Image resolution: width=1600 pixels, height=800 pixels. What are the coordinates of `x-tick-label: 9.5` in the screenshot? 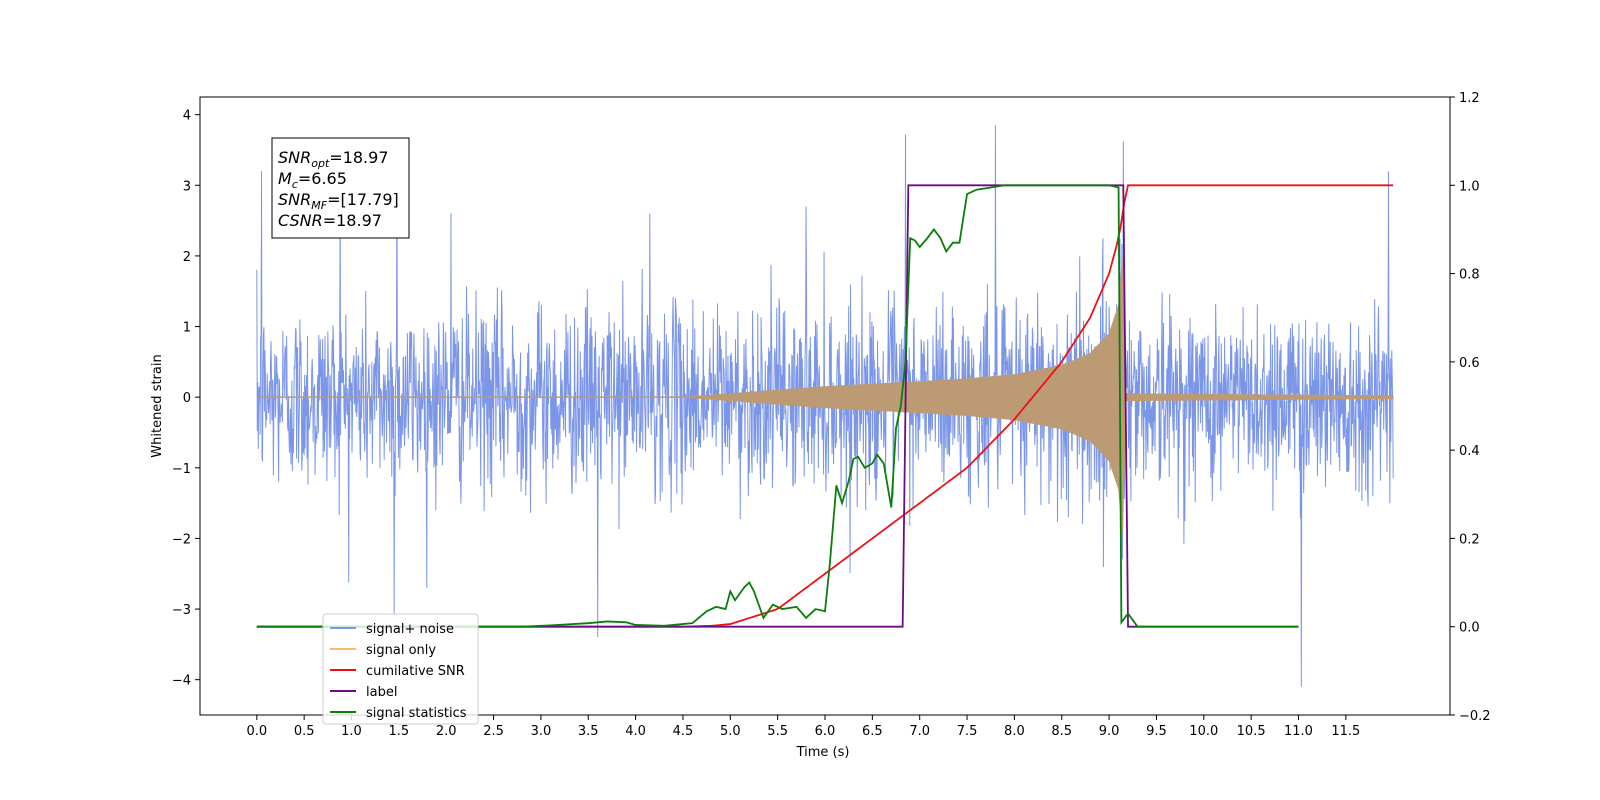 It's located at (1156, 731).